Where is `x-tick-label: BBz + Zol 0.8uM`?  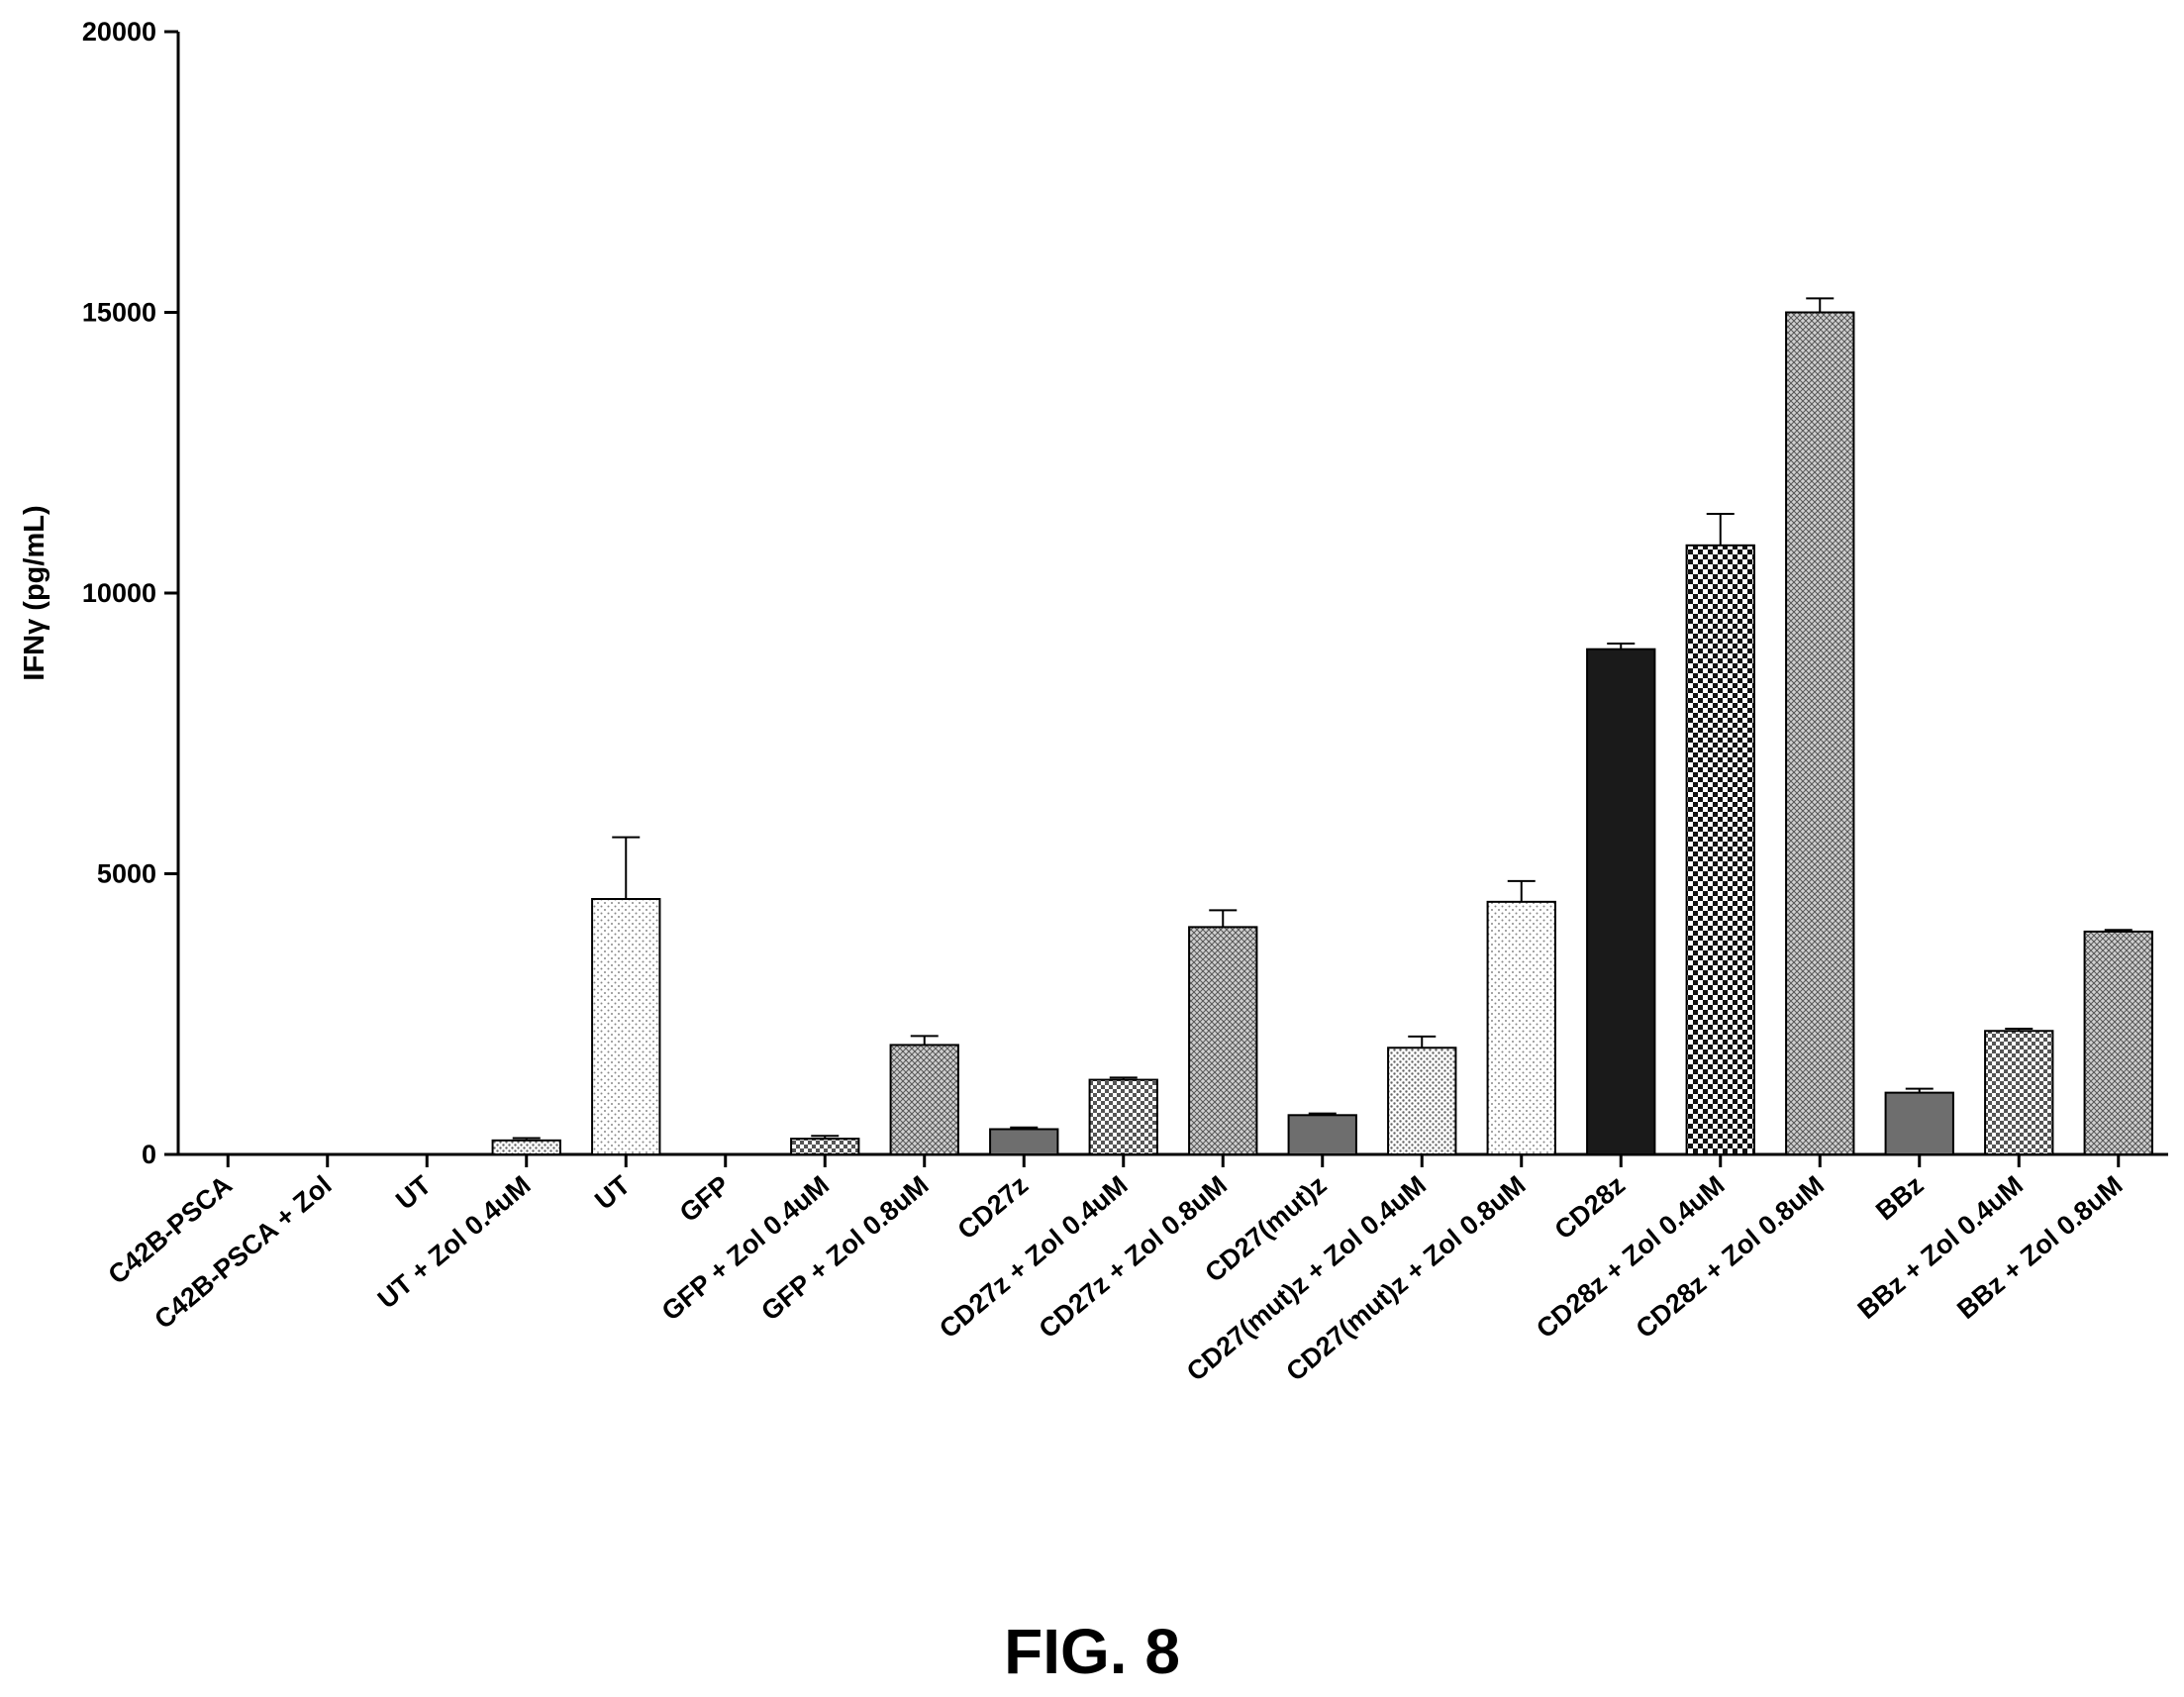 x-tick-label: BBz + Zol 0.8uM is located at coordinates (2039, 1248).